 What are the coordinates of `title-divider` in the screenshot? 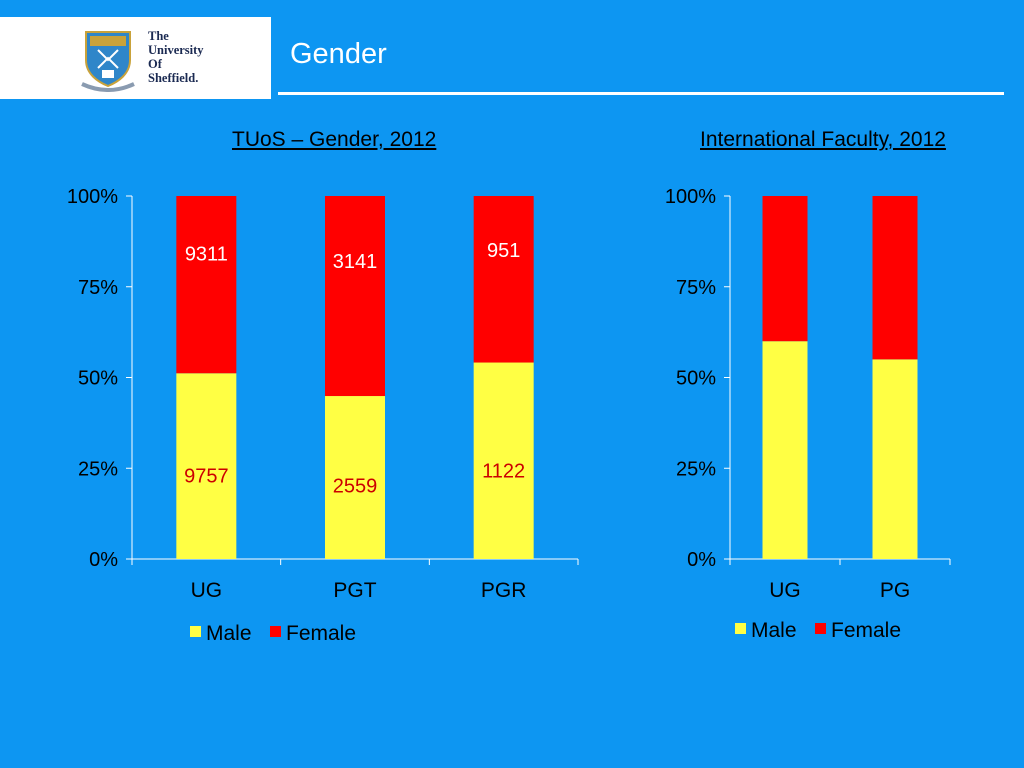 It's located at (641, 93).